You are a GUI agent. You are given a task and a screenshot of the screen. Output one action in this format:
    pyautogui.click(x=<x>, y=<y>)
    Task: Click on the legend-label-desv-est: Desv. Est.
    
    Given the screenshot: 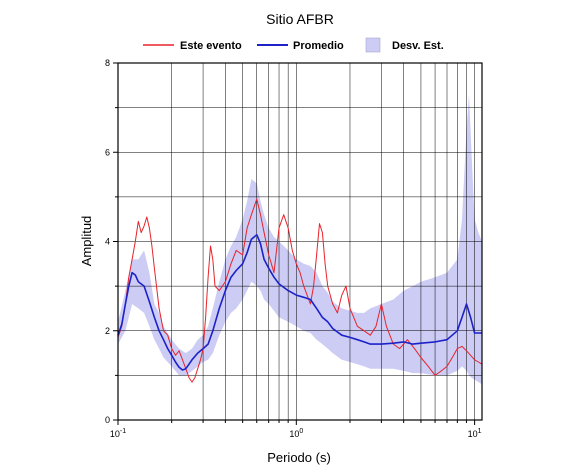 What is the action you would take?
    pyautogui.click(x=418, y=46)
    